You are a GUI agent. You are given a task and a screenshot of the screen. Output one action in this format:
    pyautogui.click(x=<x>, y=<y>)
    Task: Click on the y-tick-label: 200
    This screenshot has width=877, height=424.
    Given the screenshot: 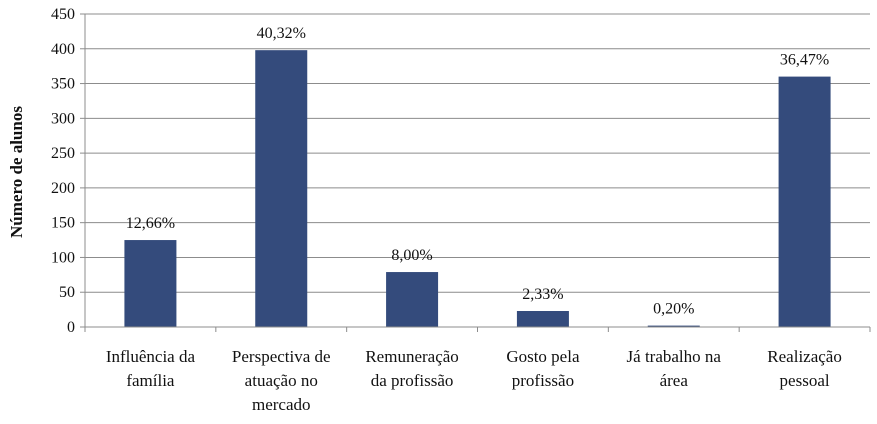 What is the action you would take?
    pyautogui.click(x=63, y=188)
    